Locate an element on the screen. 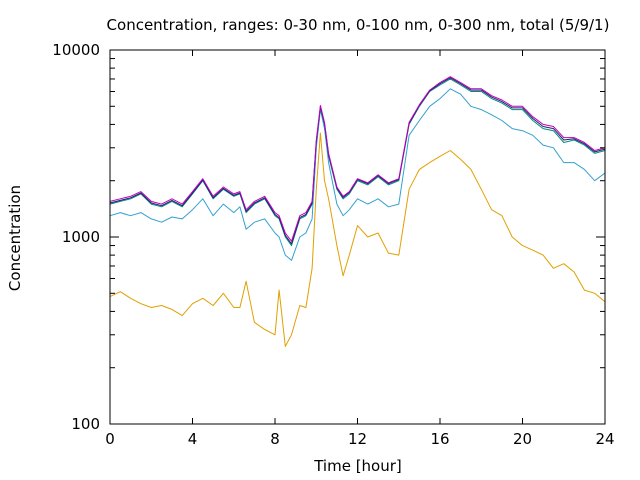  x-tick-label: 12 is located at coordinates (357, 439).